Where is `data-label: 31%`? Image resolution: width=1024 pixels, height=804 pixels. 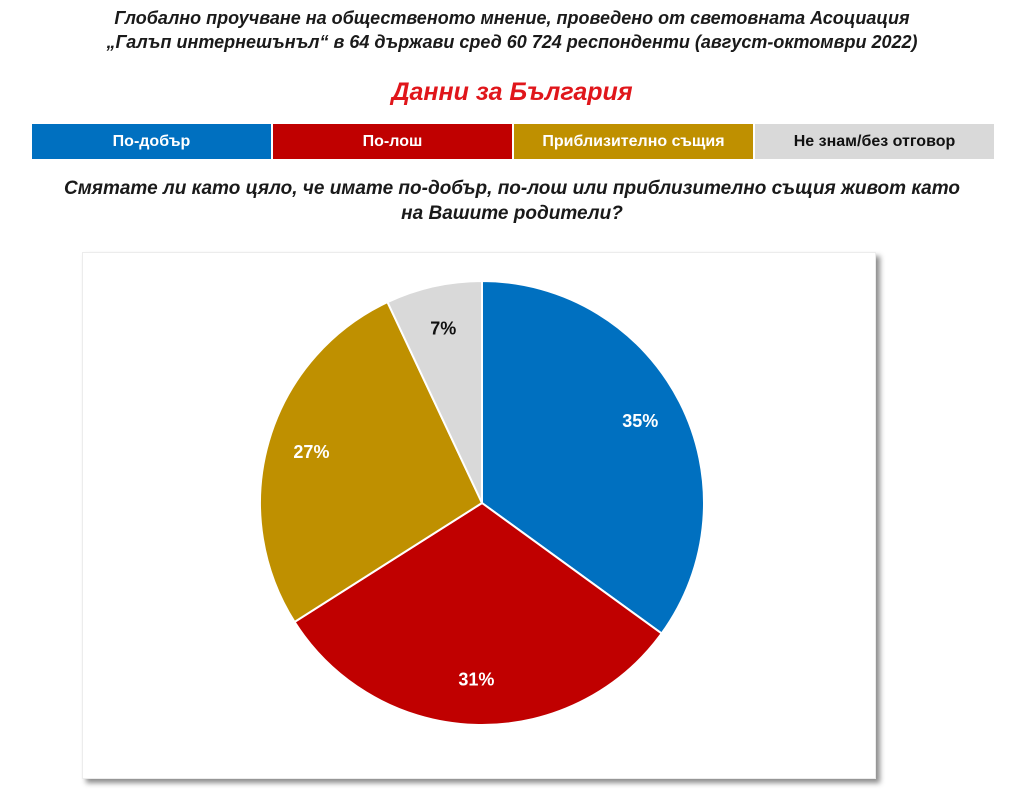 data-label: 31% is located at coordinates (476, 679).